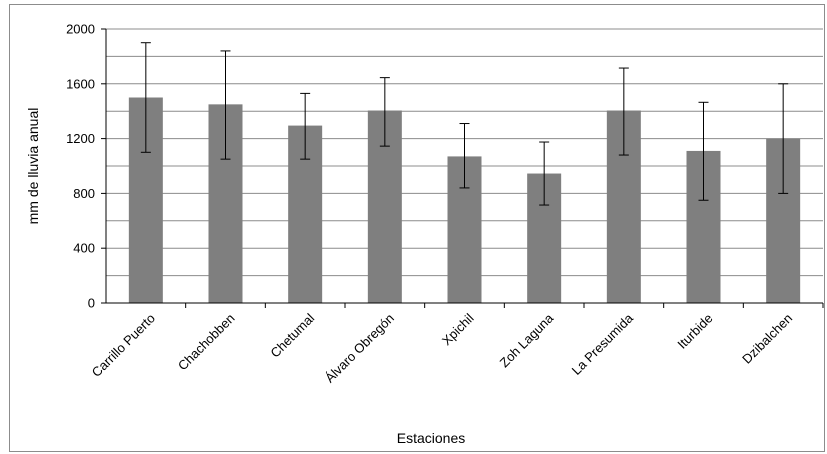 Image resolution: width=827 pixels, height=454 pixels. I want to click on x-tick-label: Álvaro Obregón, so click(359, 348).